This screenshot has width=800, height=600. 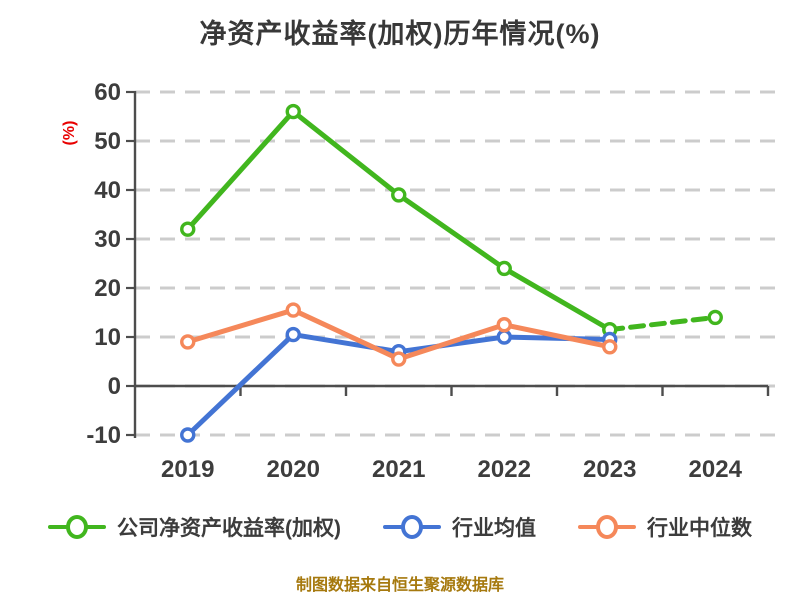 What do you see at coordinates (107, 141) in the screenshot?
I see `svg-text: 50` at bounding box center [107, 141].